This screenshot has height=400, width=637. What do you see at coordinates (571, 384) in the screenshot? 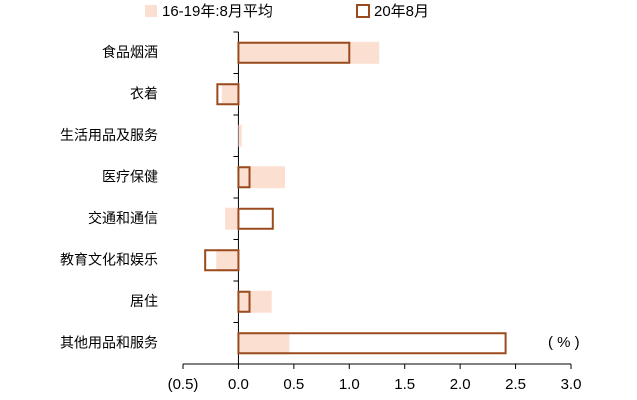
I see `x-tick-label: 3.0` at bounding box center [571, 384].